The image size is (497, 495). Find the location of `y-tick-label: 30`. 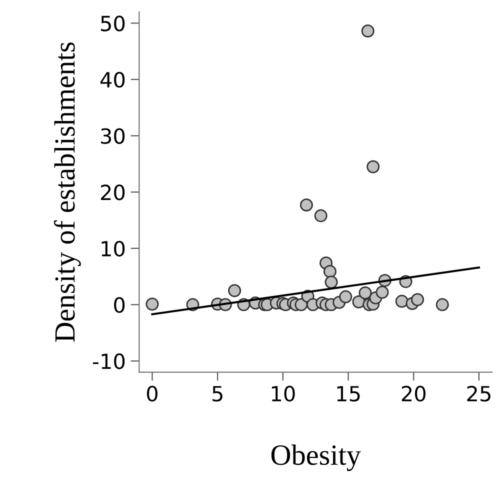

y-tick-label: 30 is located at coordinates (113, 136).